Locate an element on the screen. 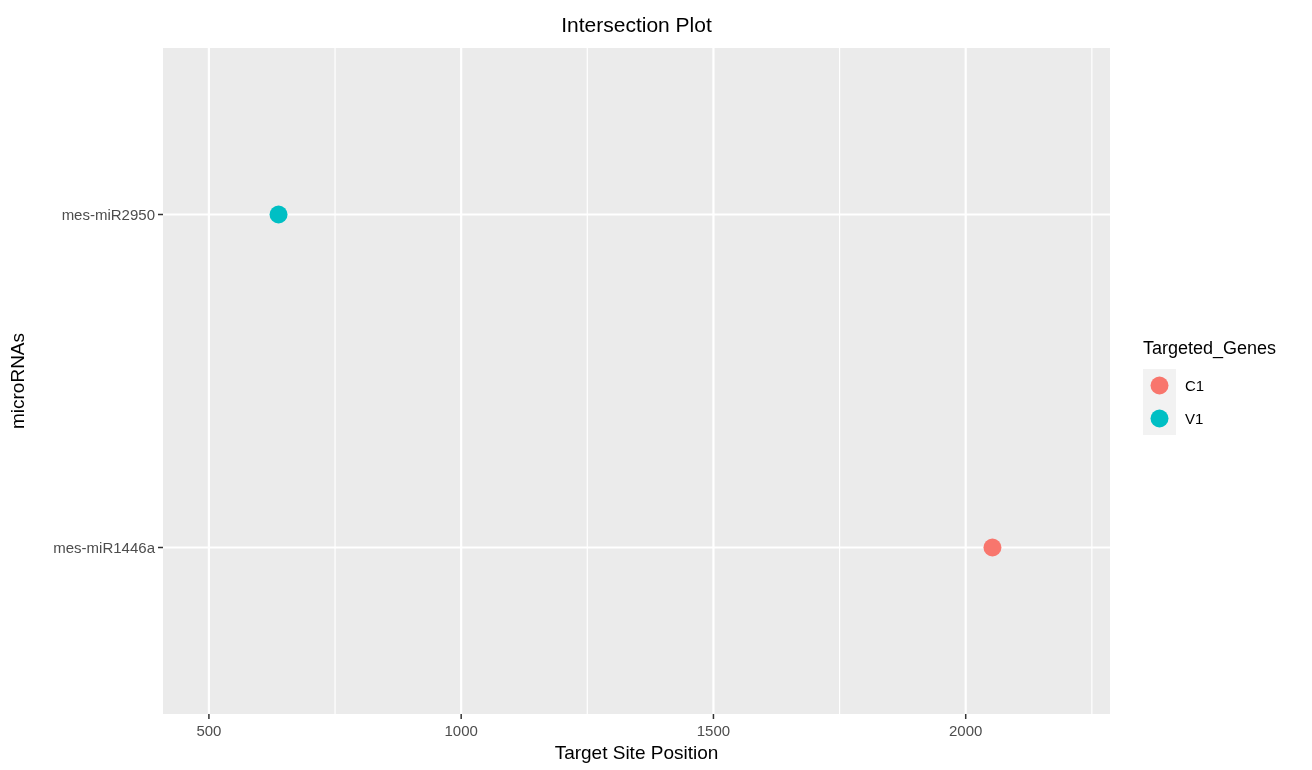 The height and width of the screenshot is (770, 1312). legend-label: C1 is located at coordinates (1195, 385).